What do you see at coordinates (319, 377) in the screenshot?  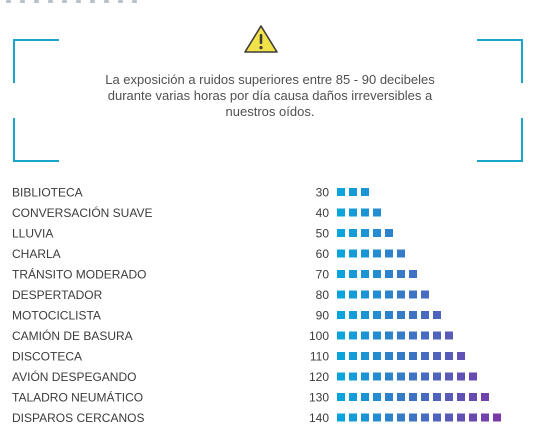 I see `row-value: 120` at bounding box center [319, 377].